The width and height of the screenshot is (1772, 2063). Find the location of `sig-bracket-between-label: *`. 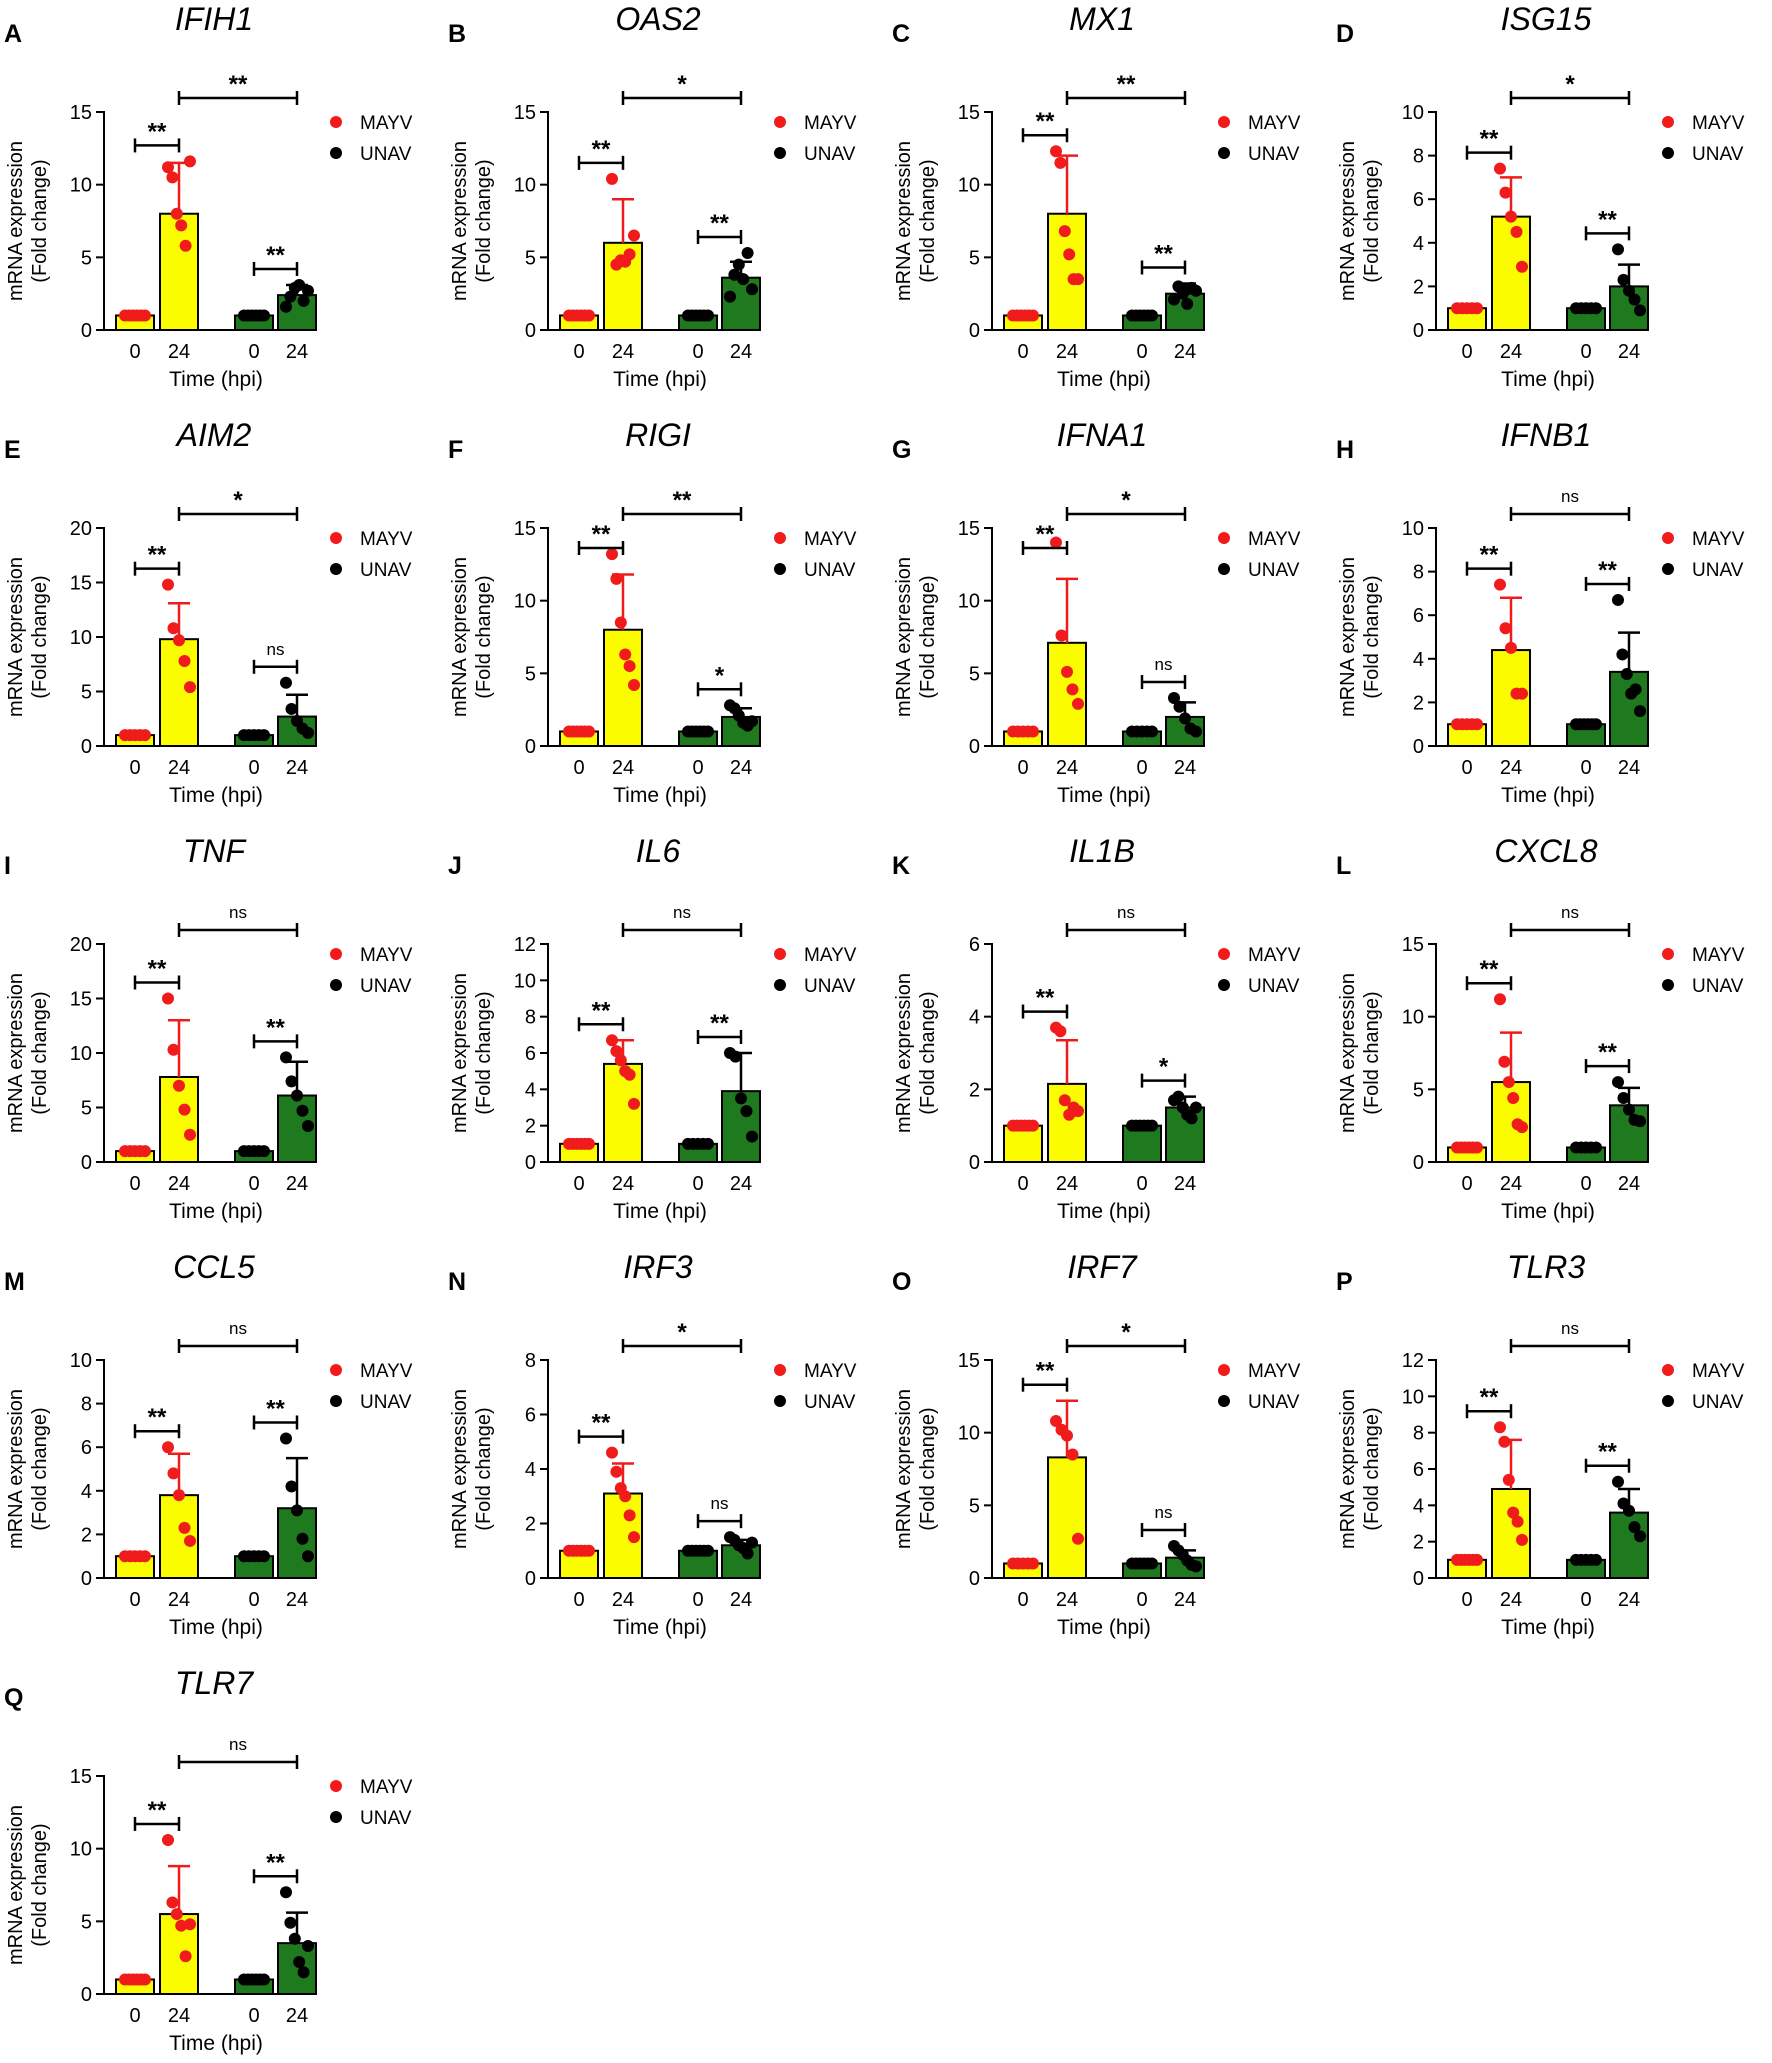

sig-bracket-between-label: * is located at coordinates (682, 1332).